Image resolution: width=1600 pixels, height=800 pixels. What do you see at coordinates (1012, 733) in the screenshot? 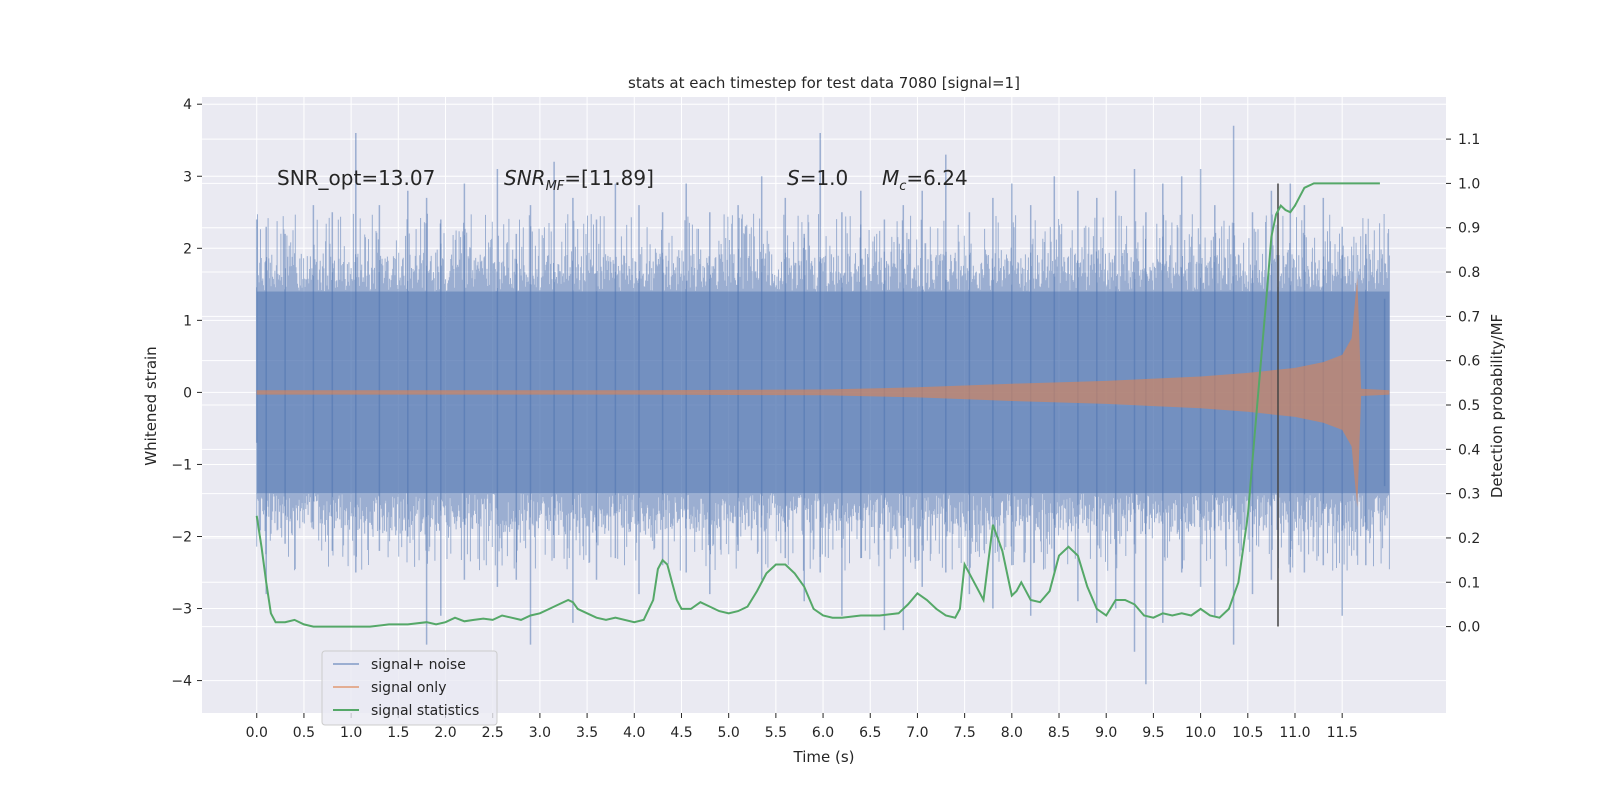
I see `x-tick-label: 8.0` at bounding box center [1012, 733].